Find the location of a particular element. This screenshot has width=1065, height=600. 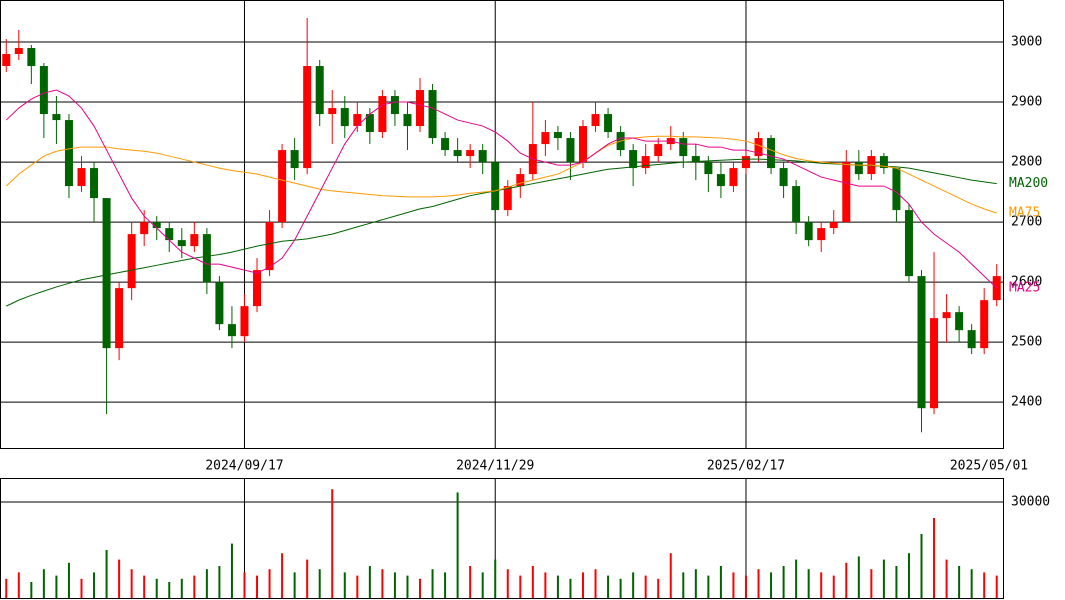

x-tick-label: 2025/05/01 is located at coordinates (989, 466).